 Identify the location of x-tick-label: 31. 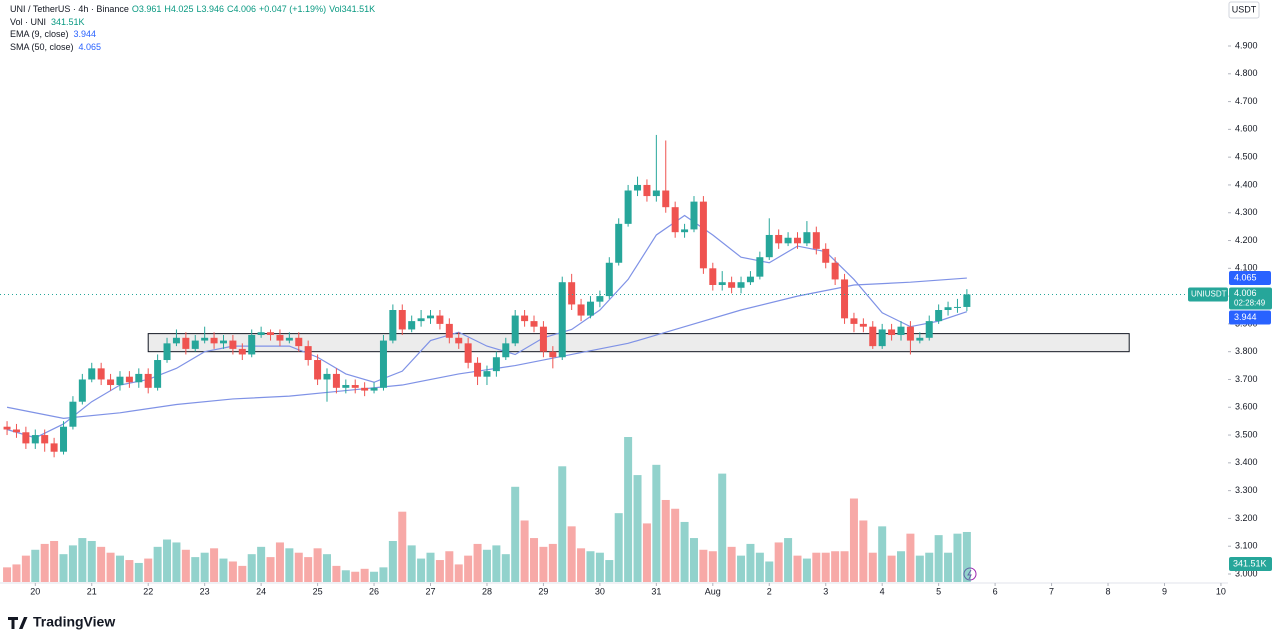
(656, 591).